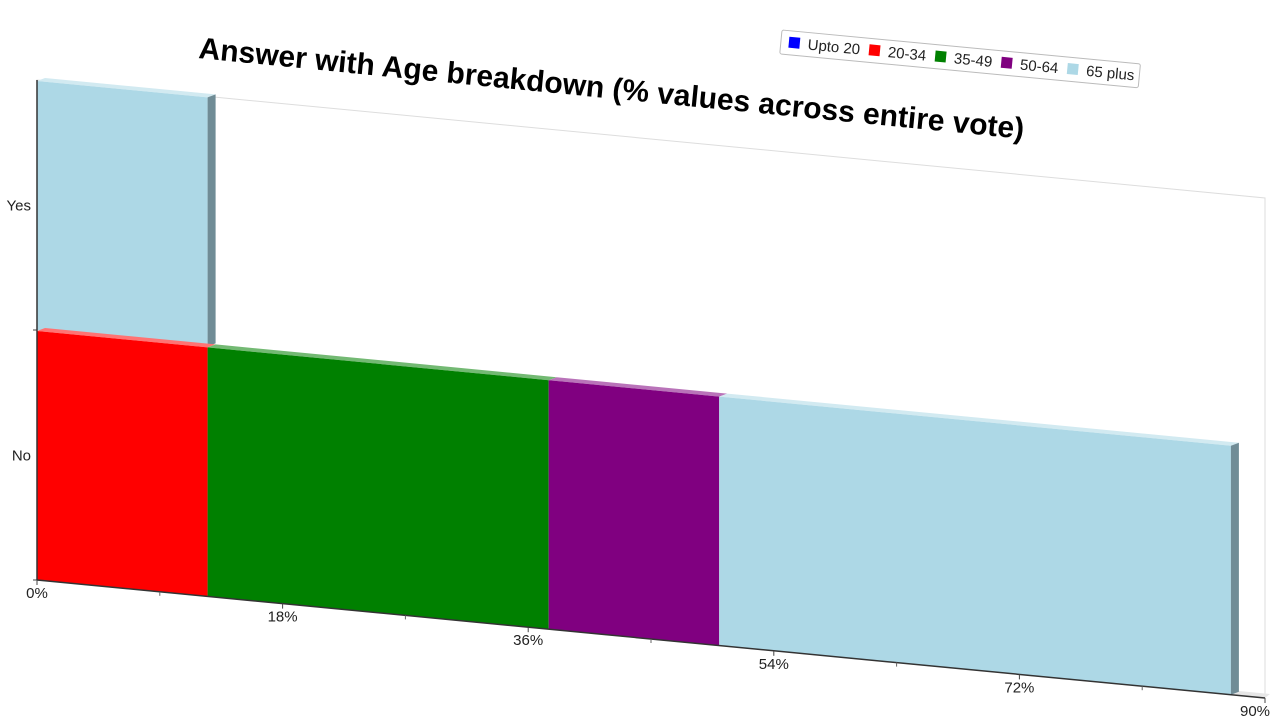  I want to click on bar-side-no, so click(1234, 568).